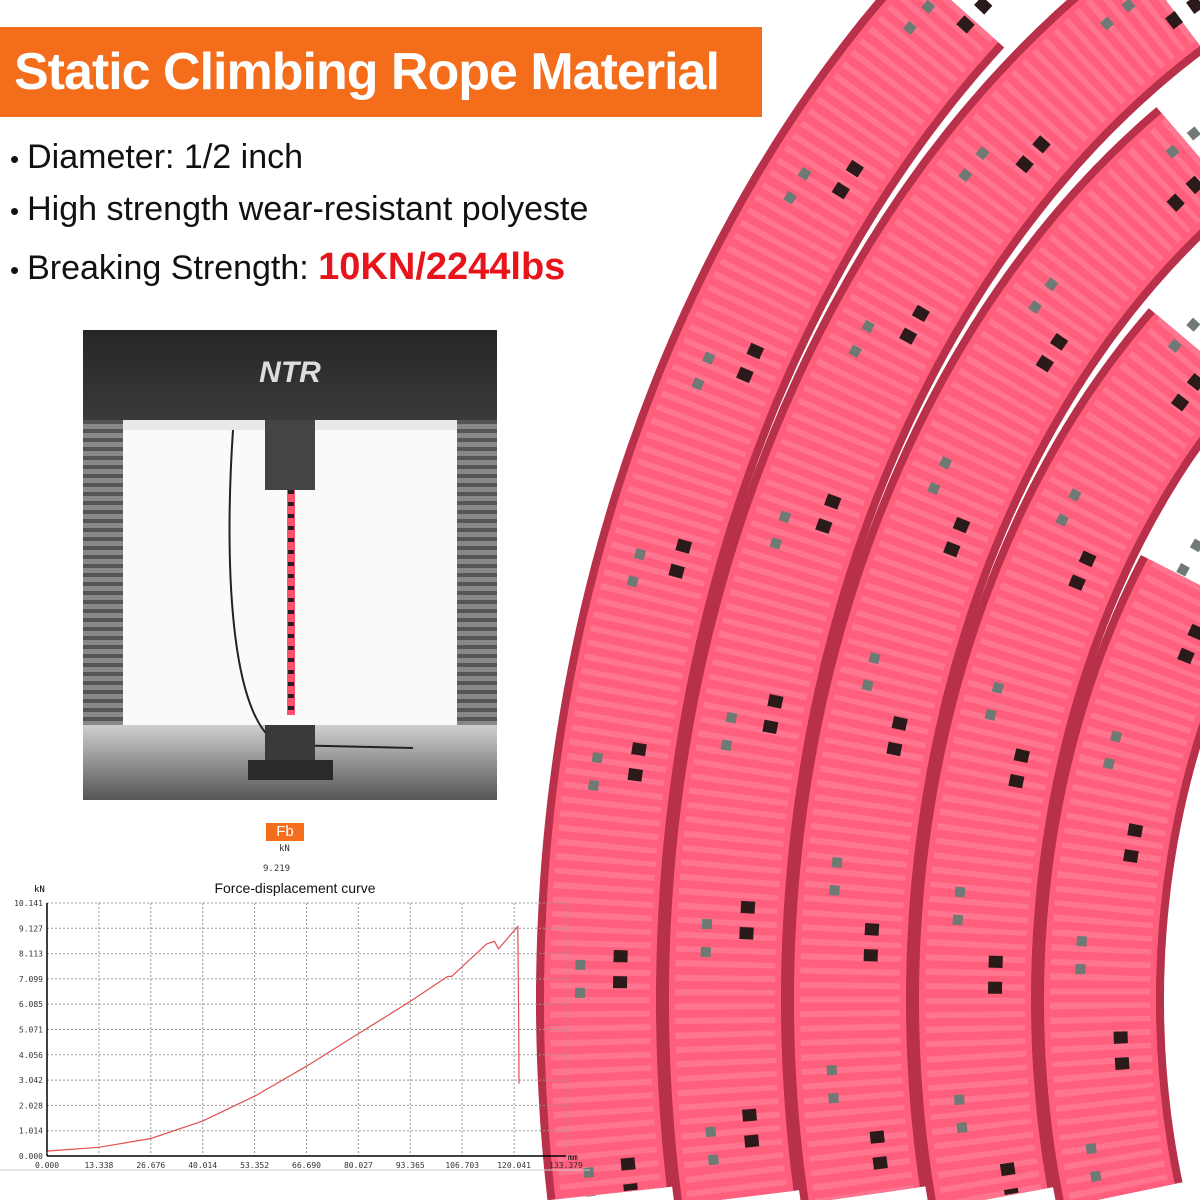  What do you see at coordinates (31, 1105) in the screenshot?
I see `y-tick-label: 2.028` at bounding box center [31, 1105].